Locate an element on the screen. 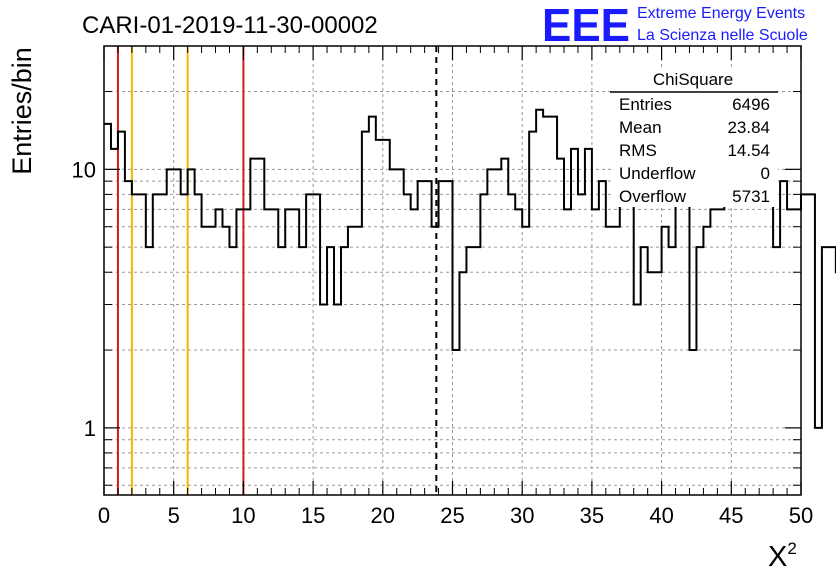 The width and height of the screenshot is (836, 577). x-axis-label: X2 is located at coordinates (782, 555).